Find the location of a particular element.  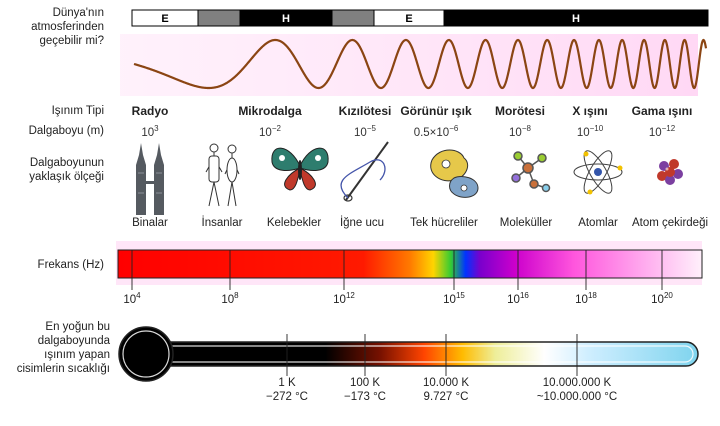

frequency-spectrum-bar is located at coordinates (410, 264).